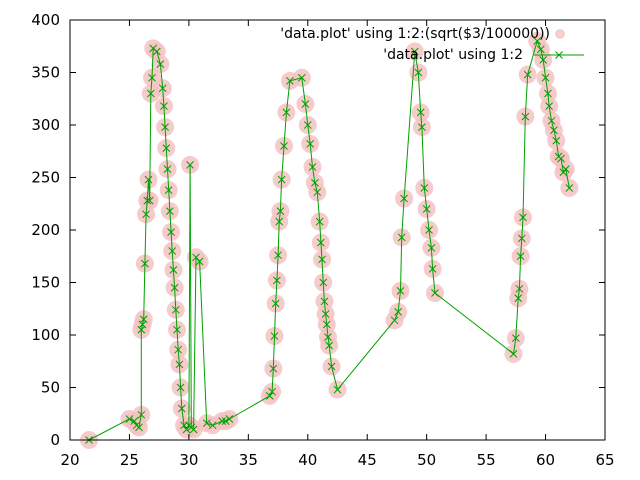 Image resolution: width=640 pixels, height=480 pixels. I want to click on y-tick-label: 400, so click(45, 20).